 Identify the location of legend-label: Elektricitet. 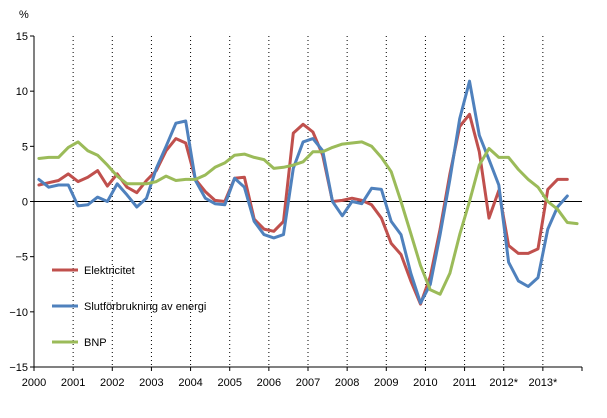
(109, 271).